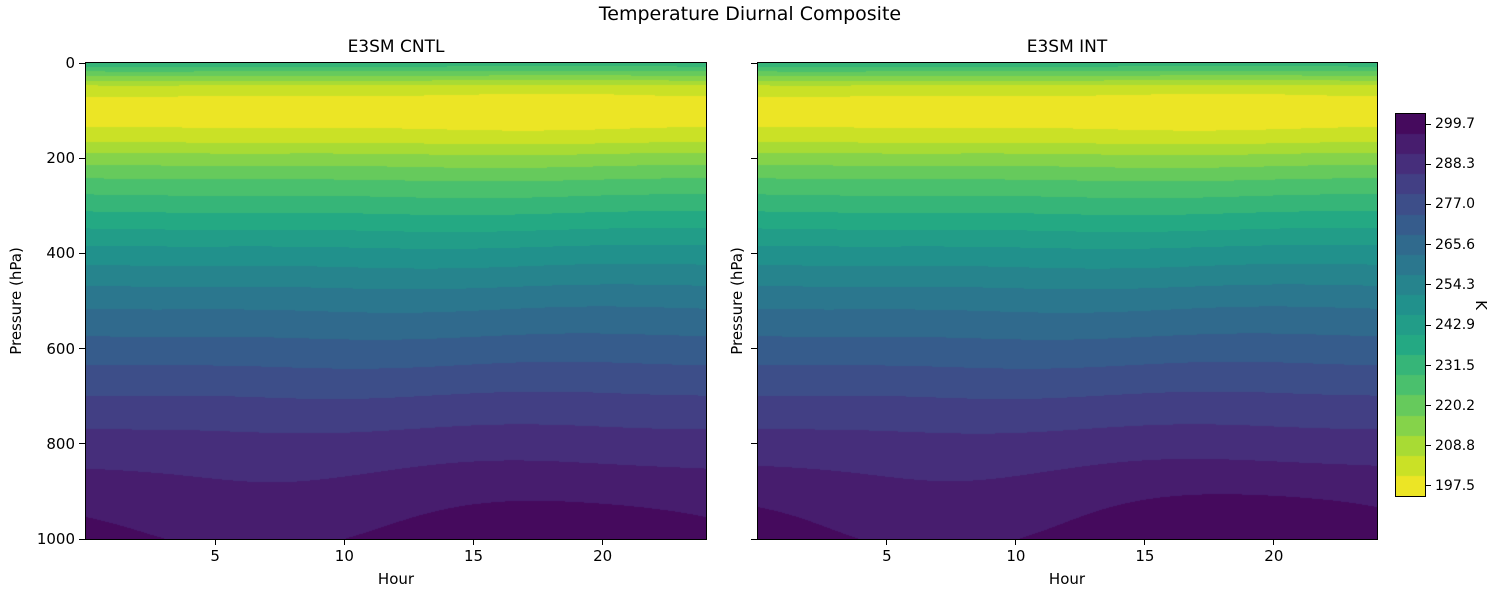 This screenshot has width=1500, height=600. Describe the element at coordinates (1455, 405) in the screenshot. I see `colorbar-tick-label: 220.2` at that location.